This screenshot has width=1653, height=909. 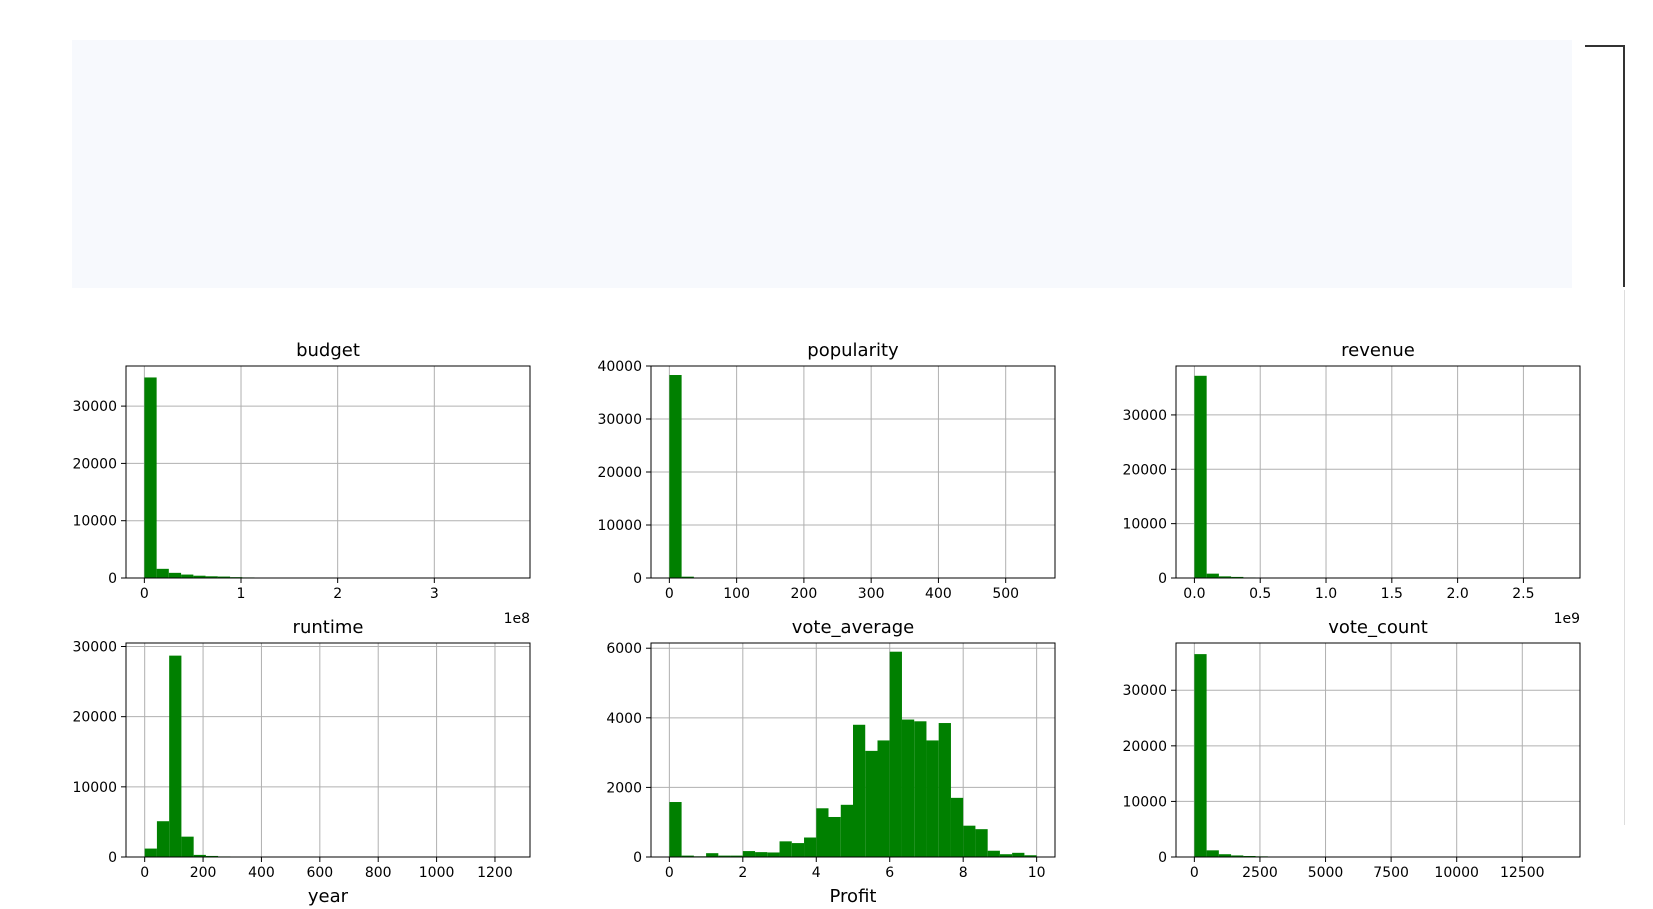 I want to click on y-tick-label: 2000, so click(x=624, y=788).